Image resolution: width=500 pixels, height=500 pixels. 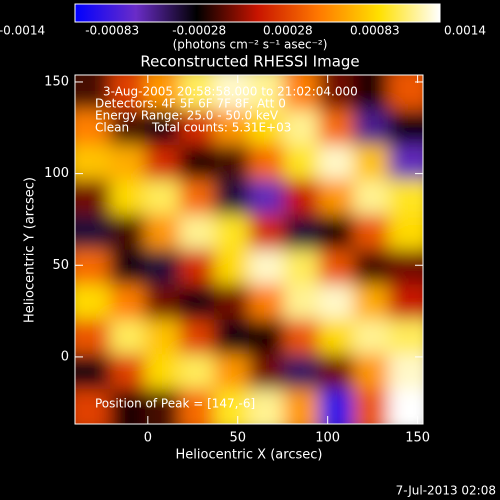 I want to click on colorbar-tick-label: 0.0014, so click(x=465, y=31).